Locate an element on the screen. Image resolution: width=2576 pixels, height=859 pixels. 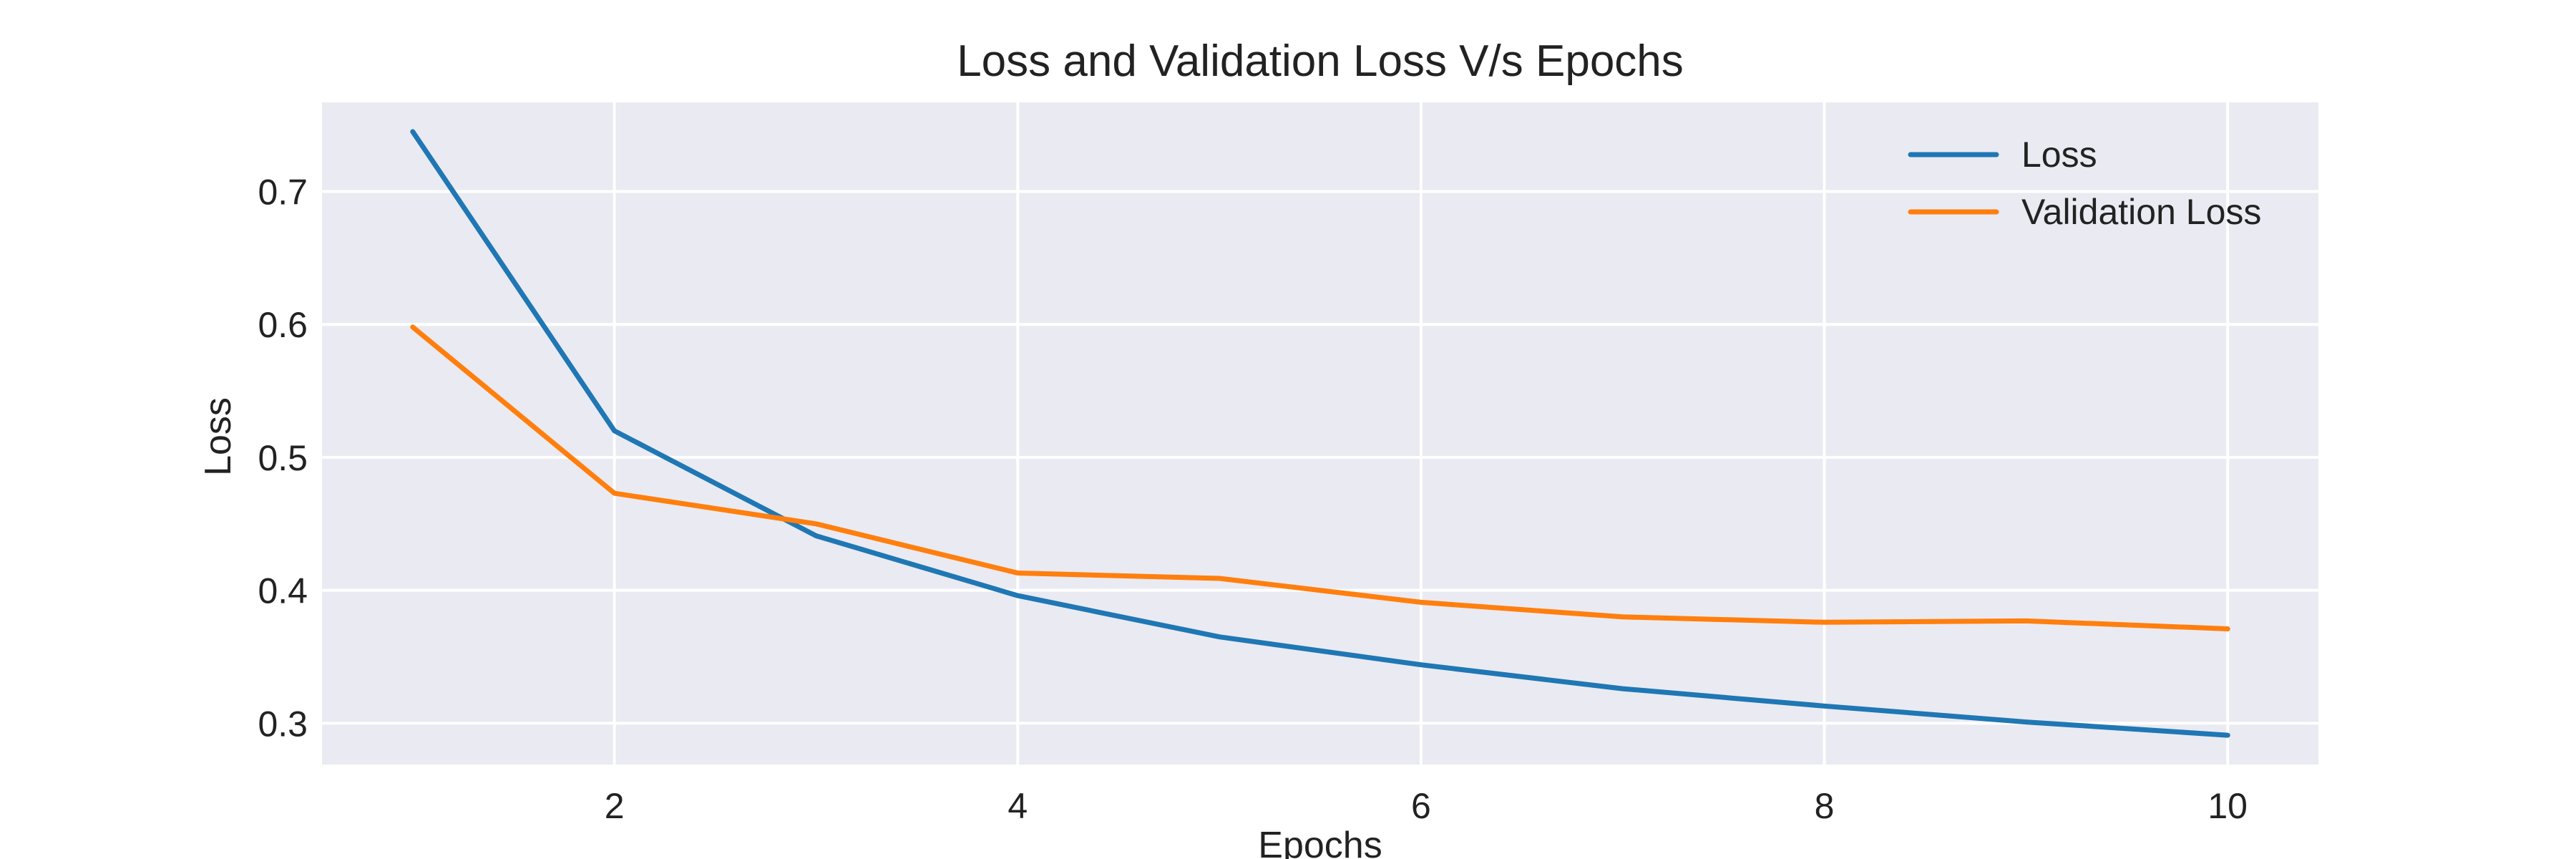
x-tick-label: 8 is located at coordinates (1825, 806).